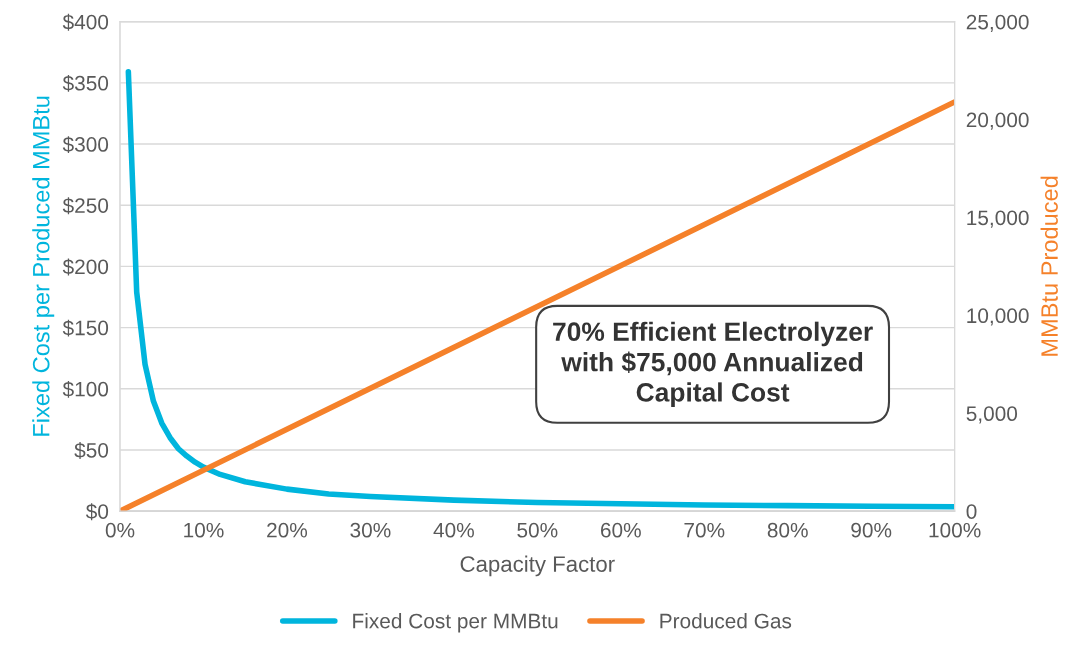  What do you see at coordinates (955, 530) in the screenshot?
I see `x-tick-label: 100%` at bounding box center [955, 530].